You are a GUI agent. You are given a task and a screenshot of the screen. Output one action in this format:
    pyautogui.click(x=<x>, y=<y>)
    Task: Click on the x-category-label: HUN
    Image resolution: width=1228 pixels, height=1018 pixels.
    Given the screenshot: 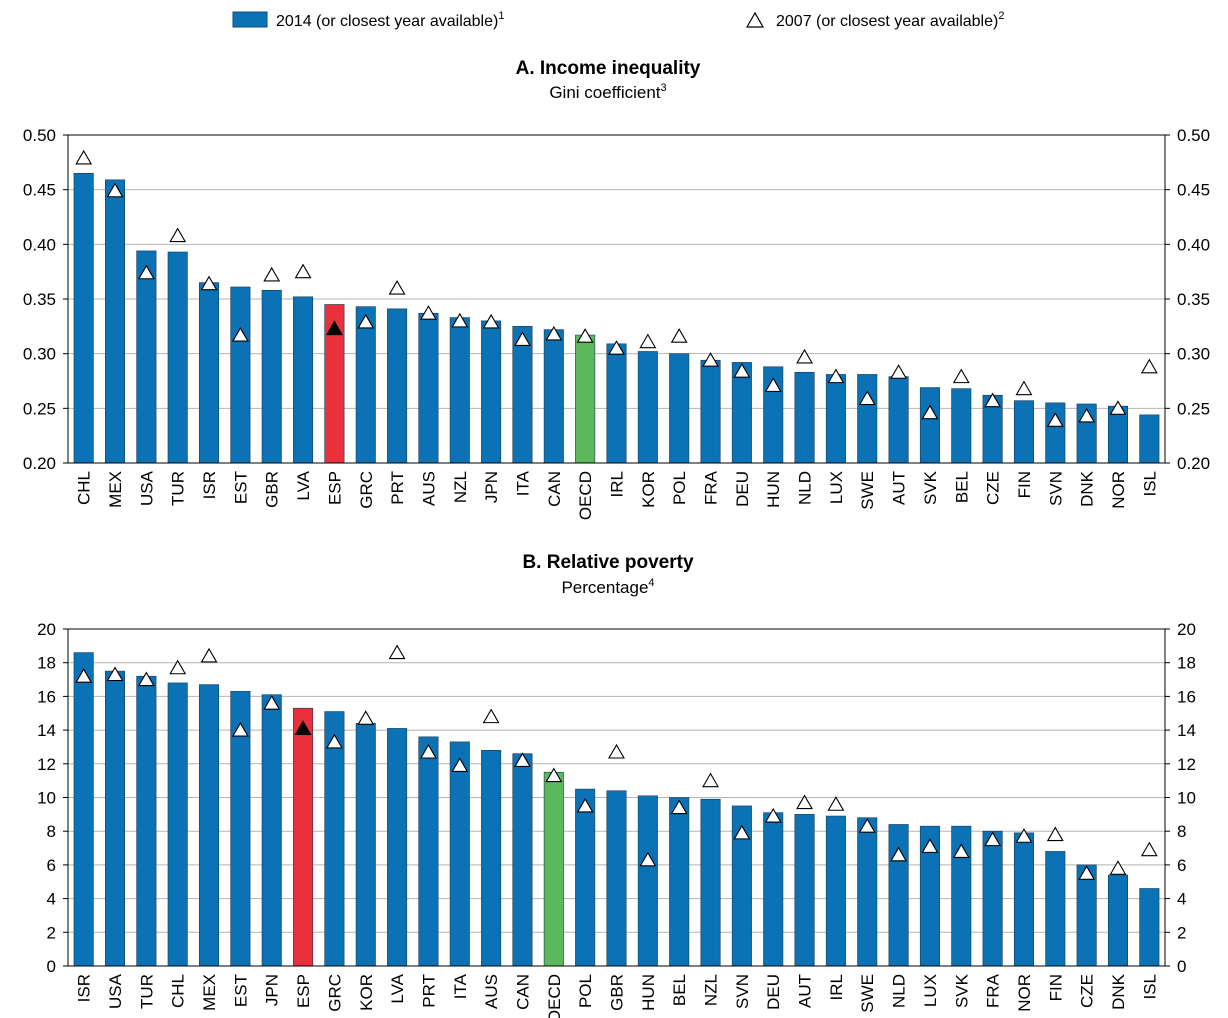 What is the action you would take?
    pyautogui.click(x=648, y=992)
    